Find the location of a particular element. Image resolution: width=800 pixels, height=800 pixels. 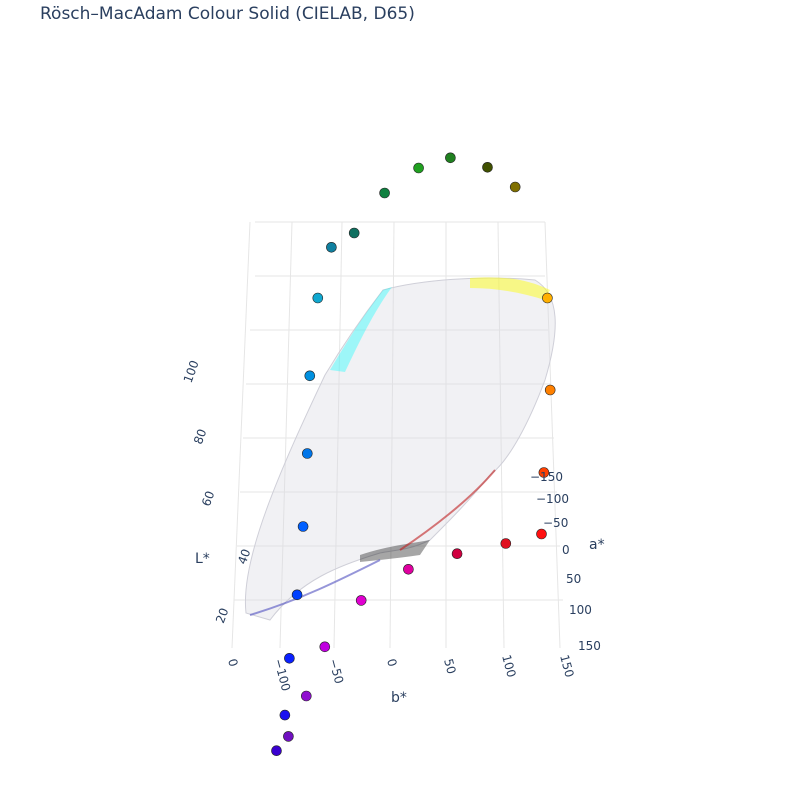

x-tick-label: 50 is located at coordinates (449, 666).